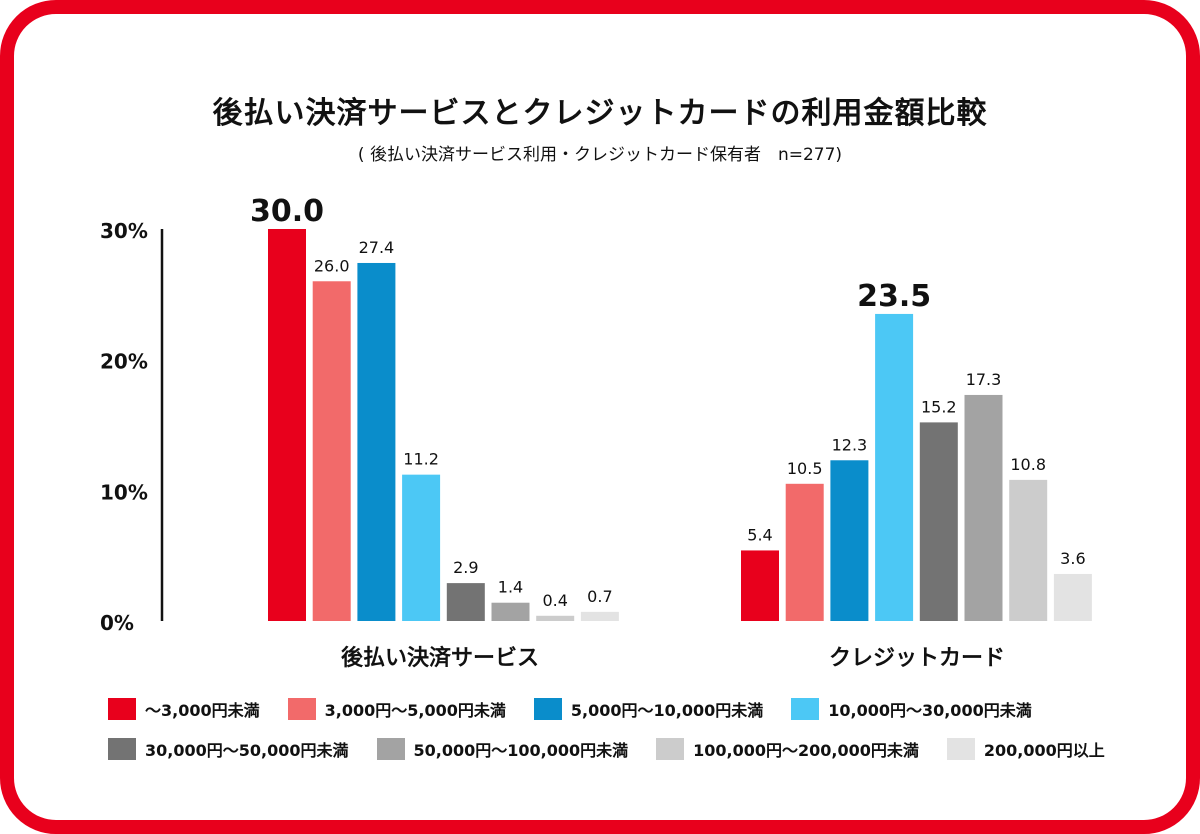 This screenshot has height=834, width=1200. Describe the element at coordinates (939, 406) in the screenshot. I see `bar-value-label: 15.2` at that location.